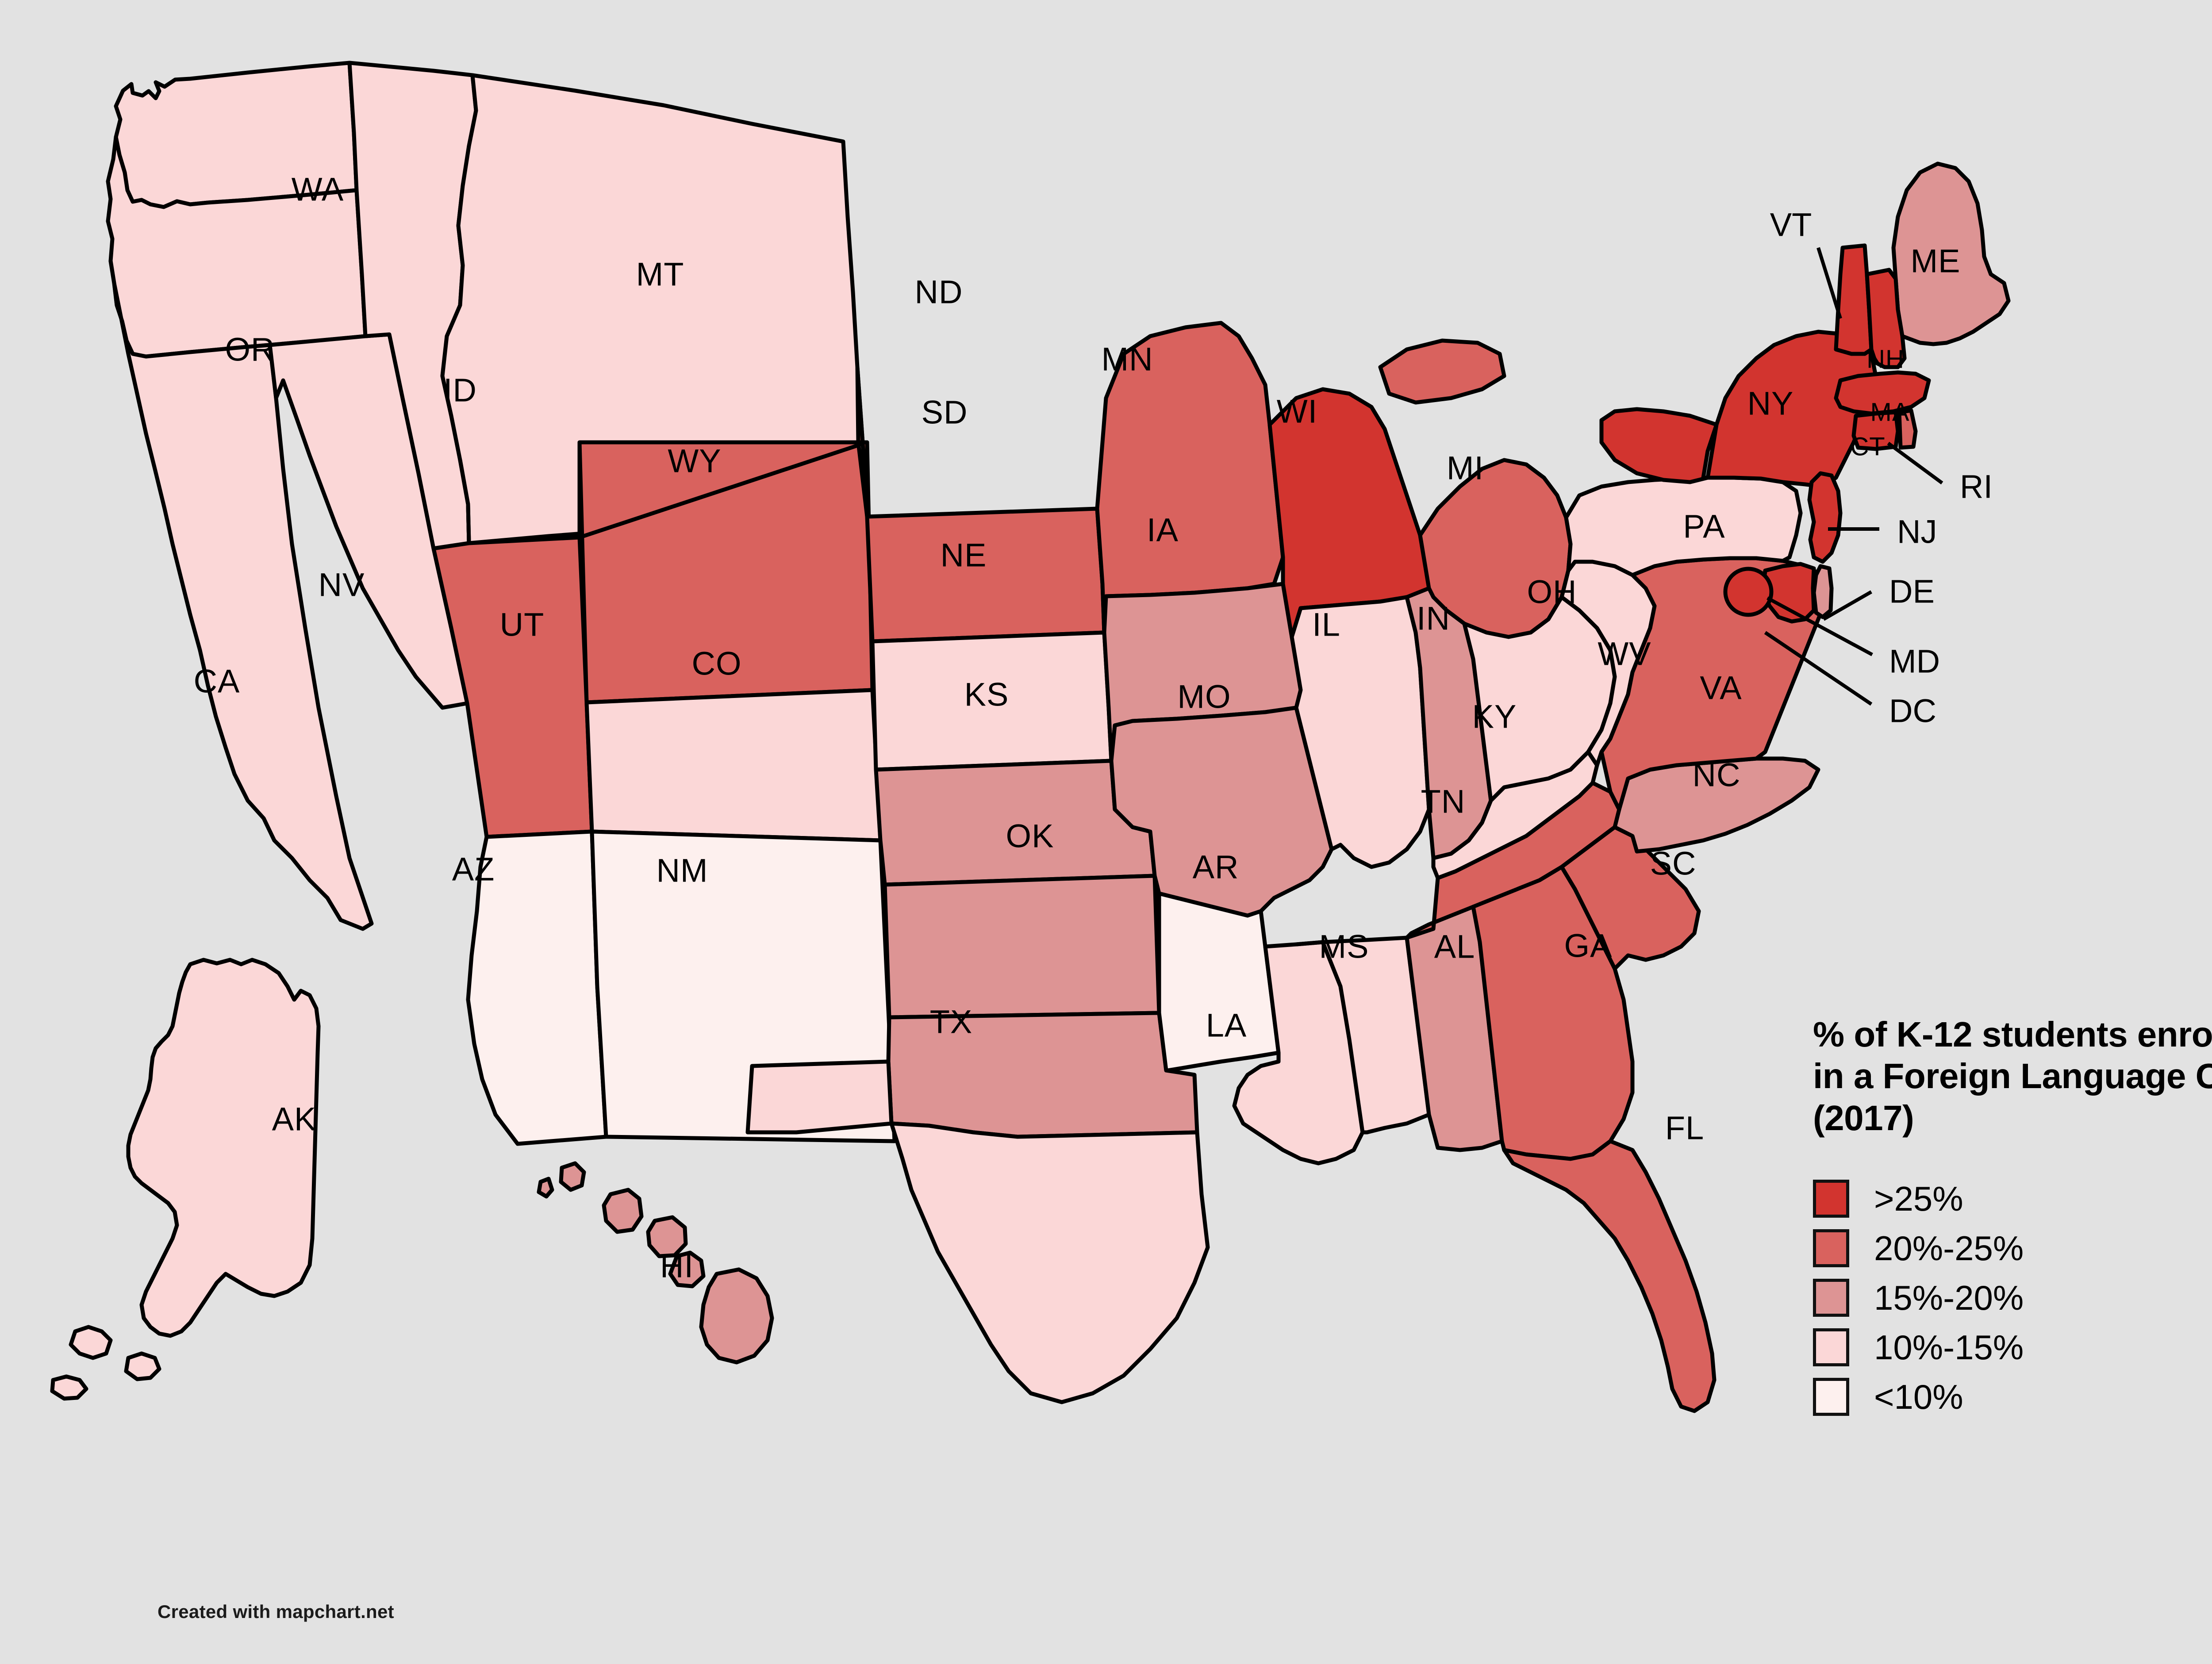  Describe the element at coordinates (1977, 486) in the screenshot. I see `state-label-ri: RI` at that location.